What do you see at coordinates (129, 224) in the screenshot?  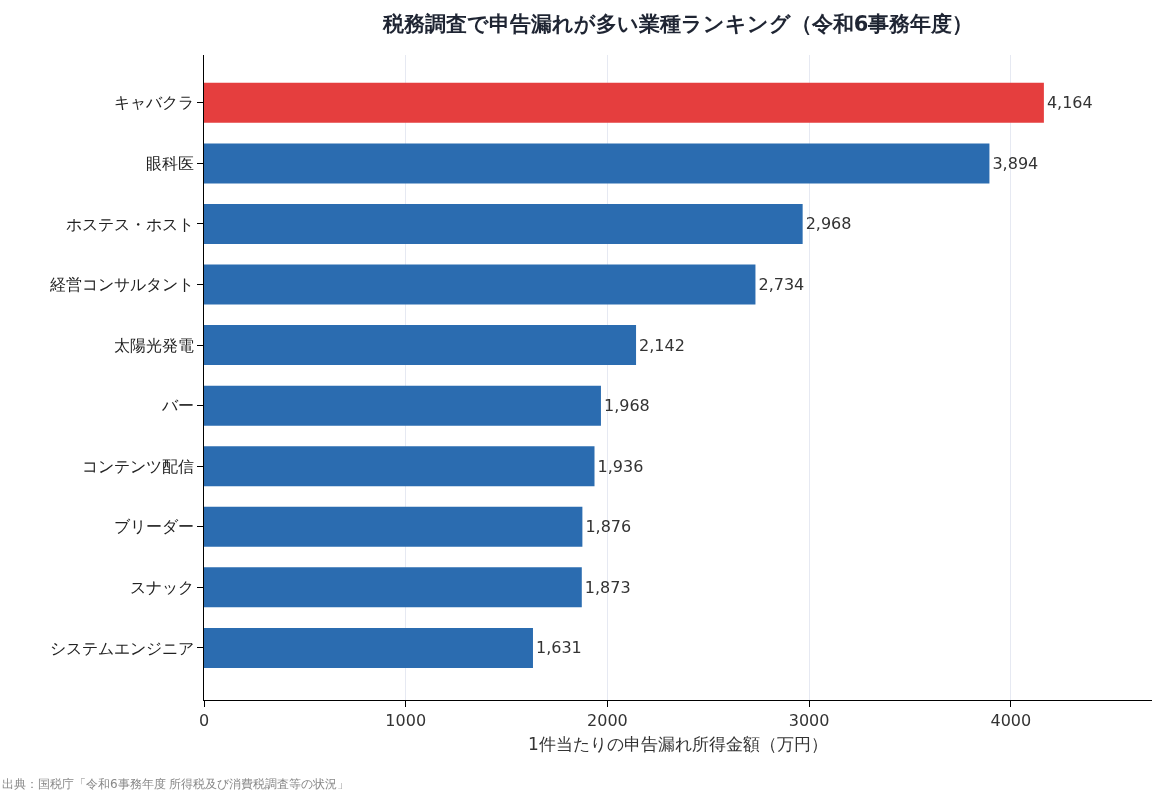 I see `y-tick-label: ホステス・ホスト` at bounding box center [129, 224].